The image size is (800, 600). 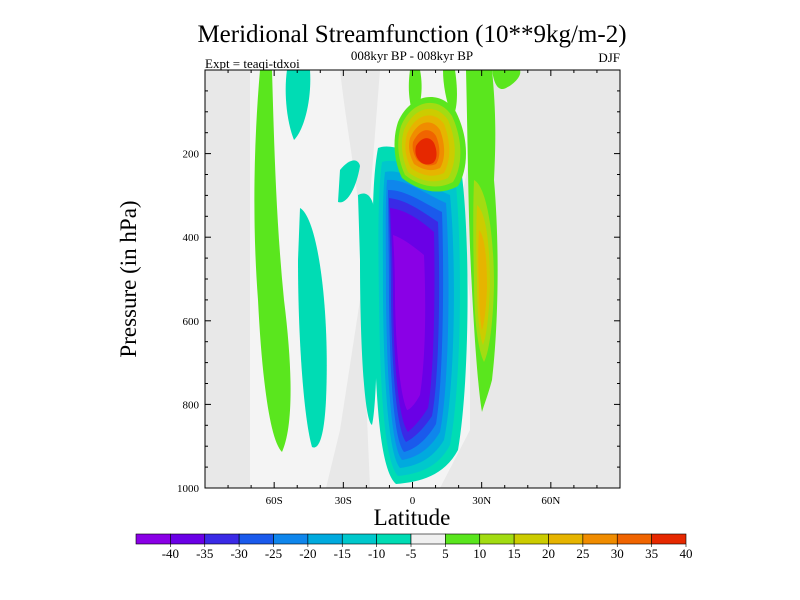 I want to click on colorbar-label: 20, so click(x=548, y=553).